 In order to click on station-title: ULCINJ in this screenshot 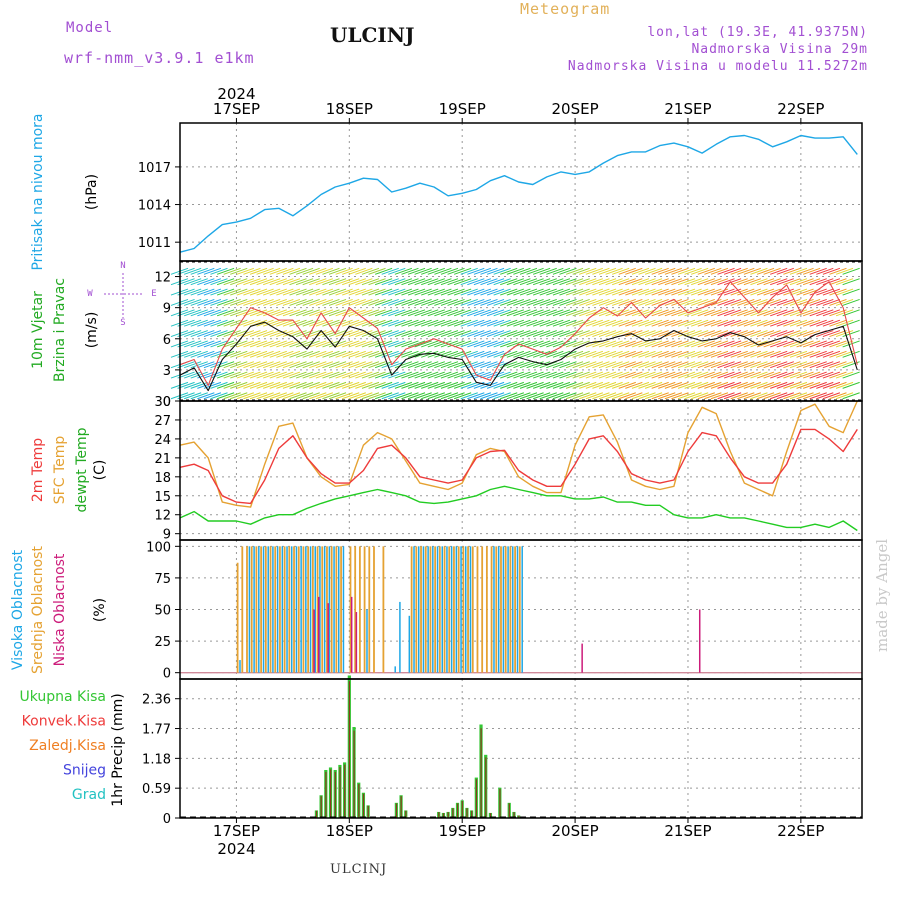, I will do `click(372, 35)`.